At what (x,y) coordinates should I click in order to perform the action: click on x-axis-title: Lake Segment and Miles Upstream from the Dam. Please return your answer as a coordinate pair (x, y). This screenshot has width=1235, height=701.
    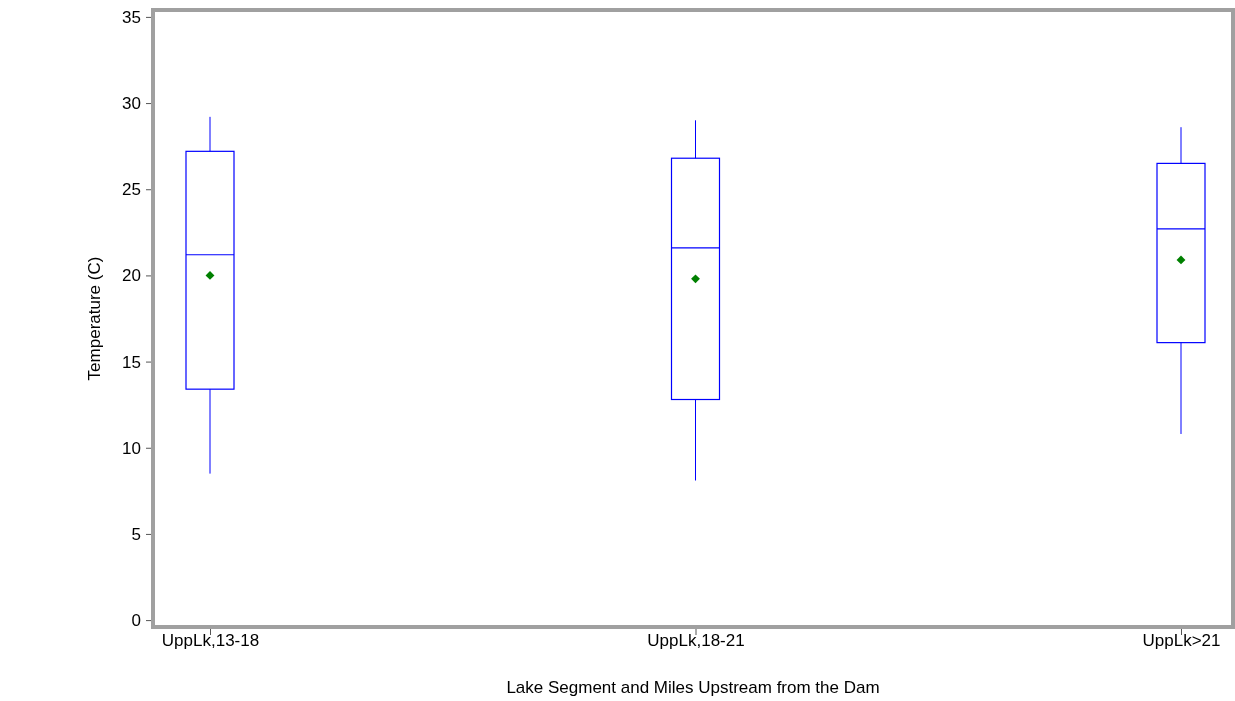
    Looking at the image, I should click on (693, 687).